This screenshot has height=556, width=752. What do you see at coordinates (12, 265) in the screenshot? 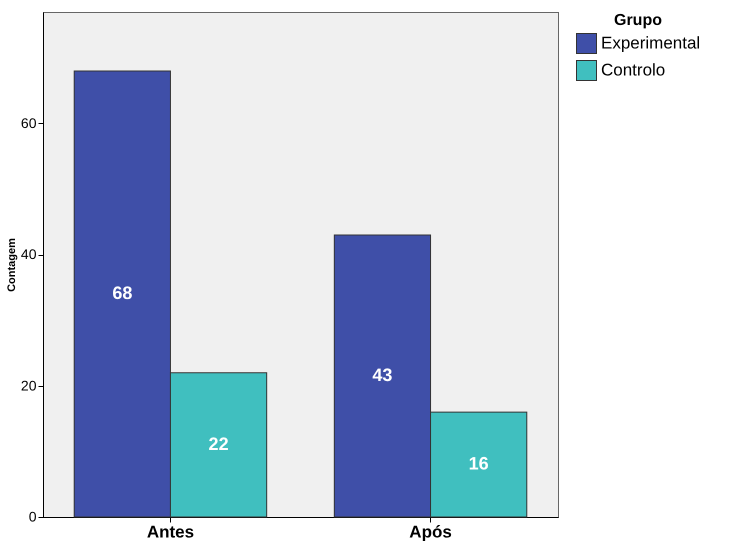
I see `y-axis-title: Contagem` at bounding box center [12, 265].